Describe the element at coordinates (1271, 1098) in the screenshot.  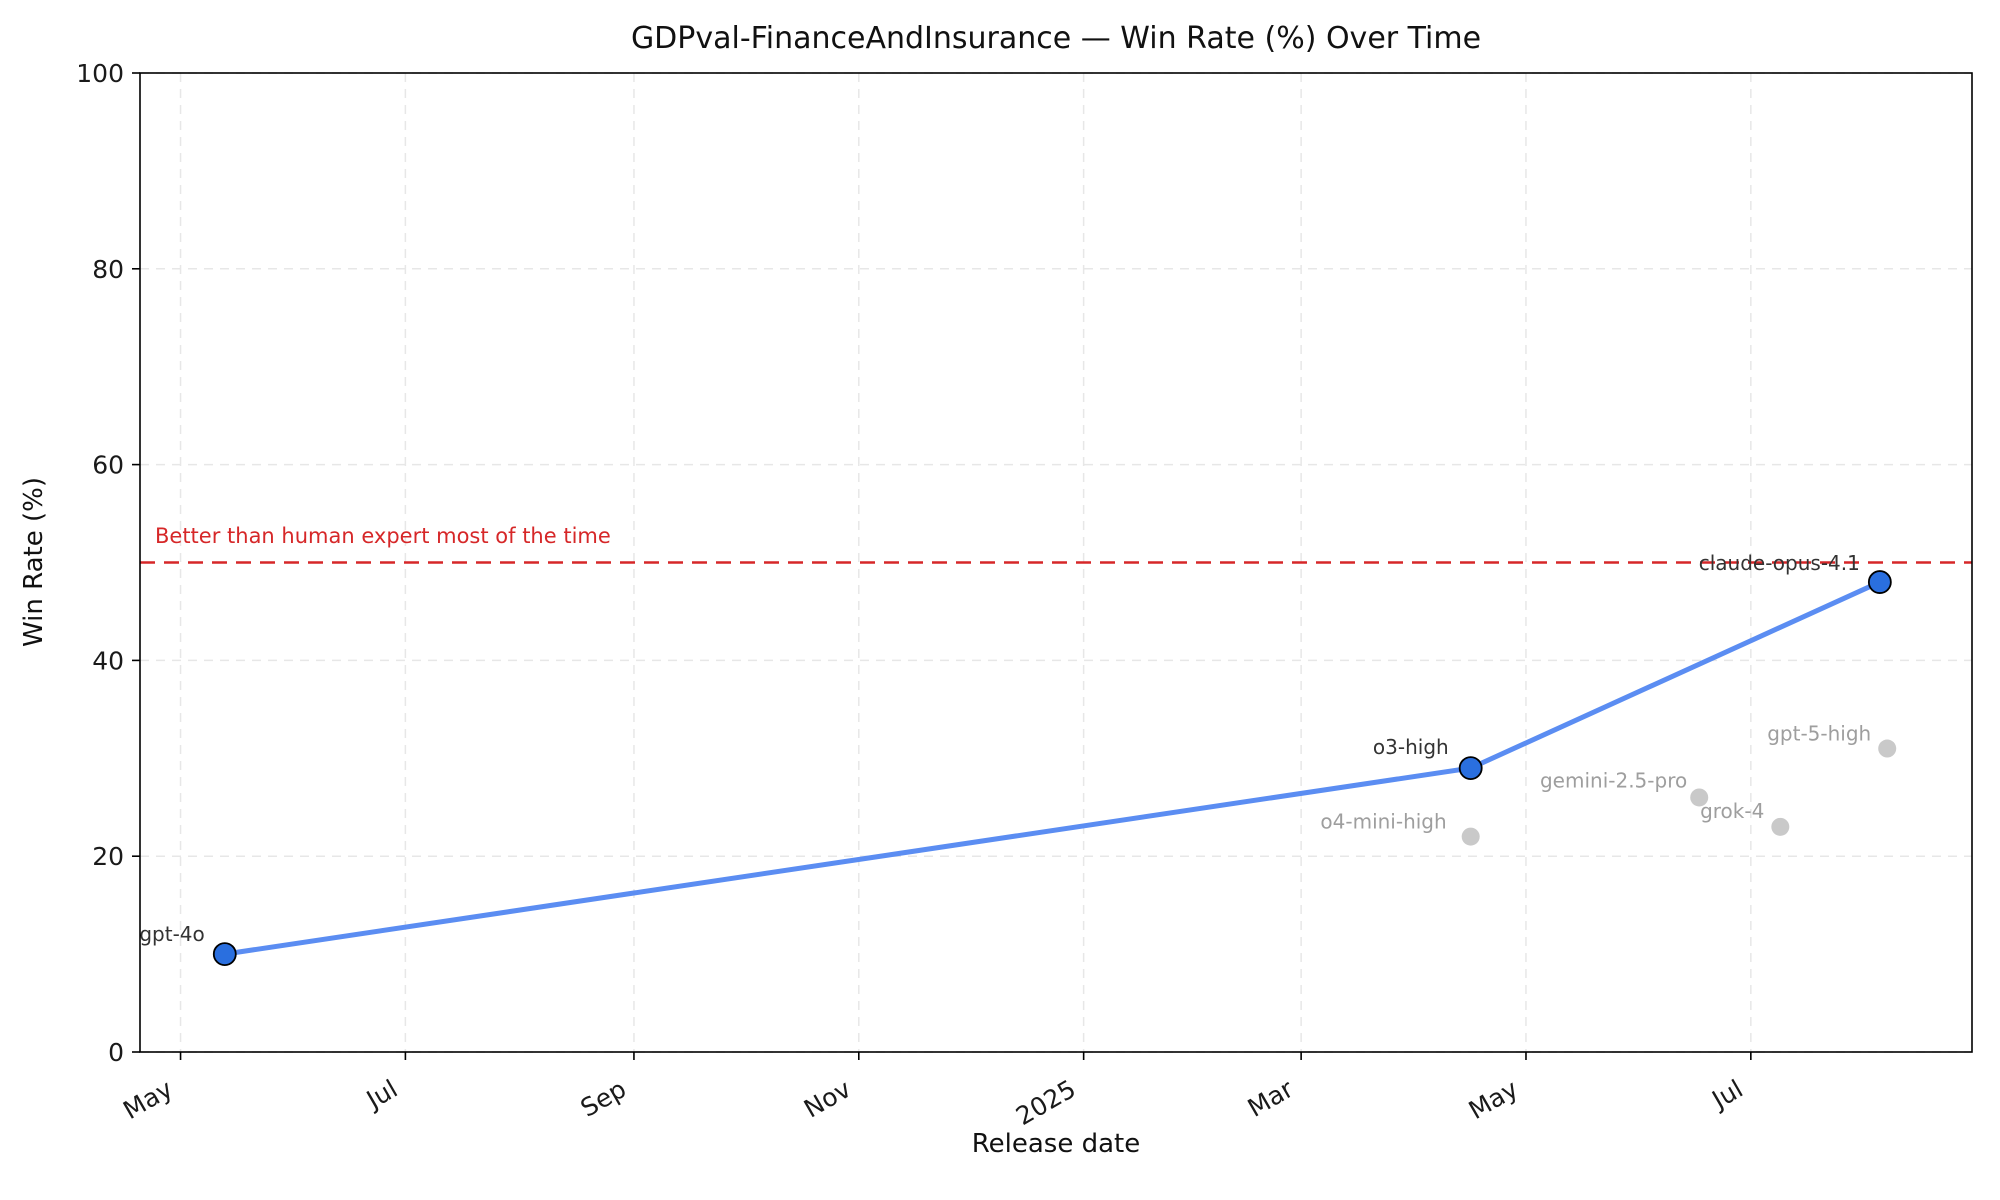
I see `x-tick-label: Mar` at that location.